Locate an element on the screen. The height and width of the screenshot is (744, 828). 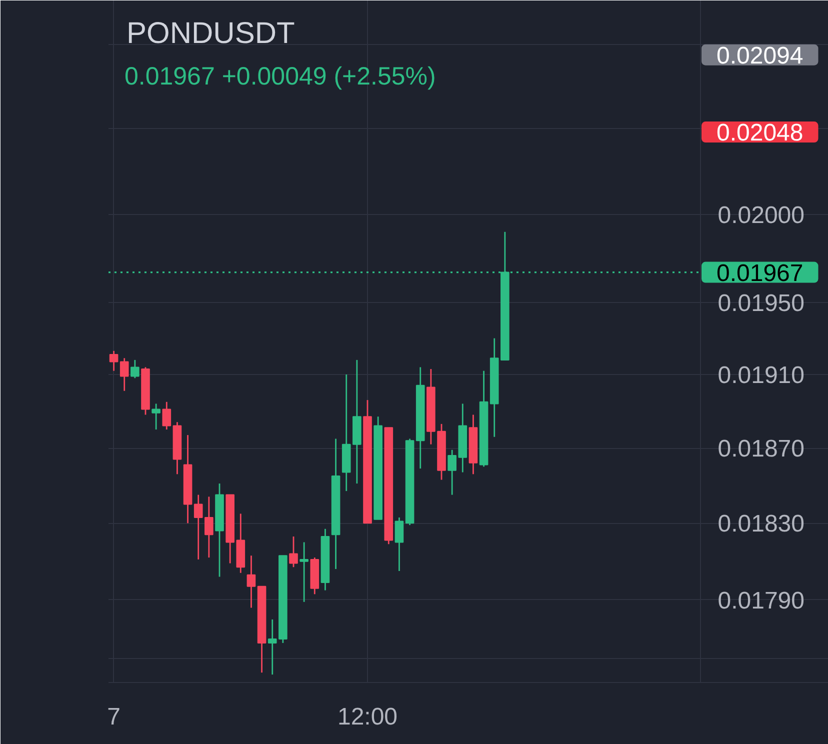
y-tick-label: 0.01950 is located at coordinates (761, 303).